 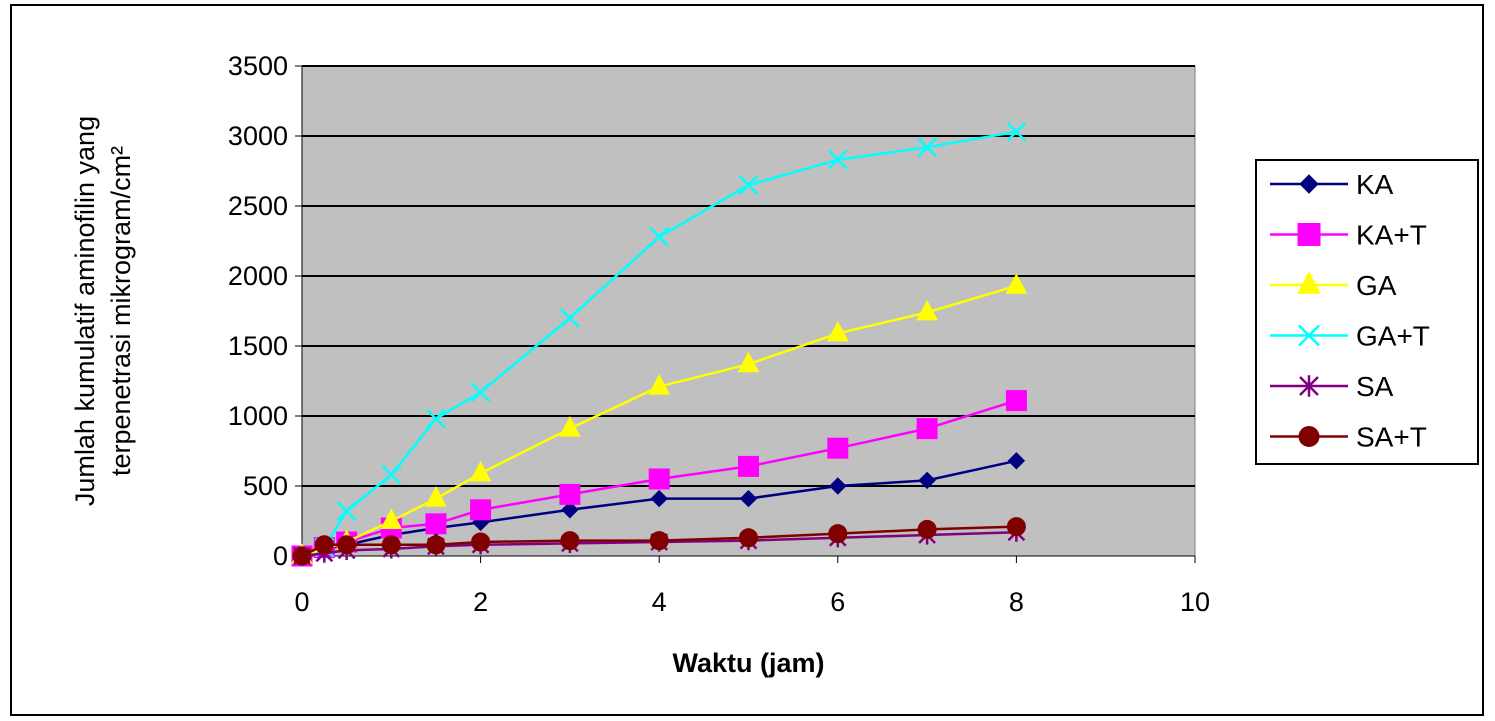 I want to click on legend-item: KA, so click(x=1332, y=184).